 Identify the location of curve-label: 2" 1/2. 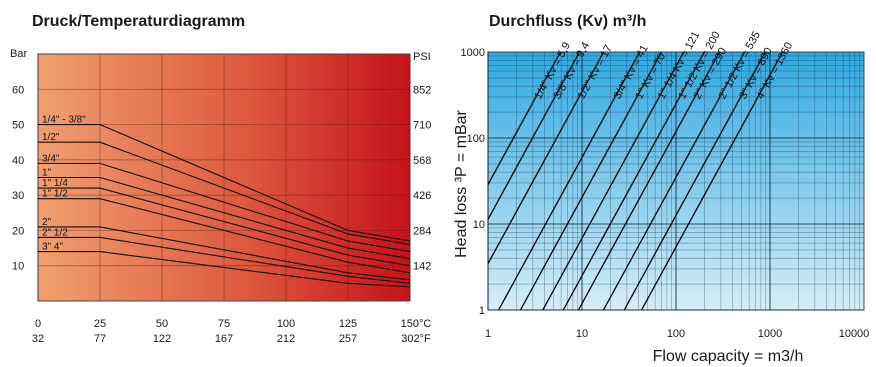
(55, 232).